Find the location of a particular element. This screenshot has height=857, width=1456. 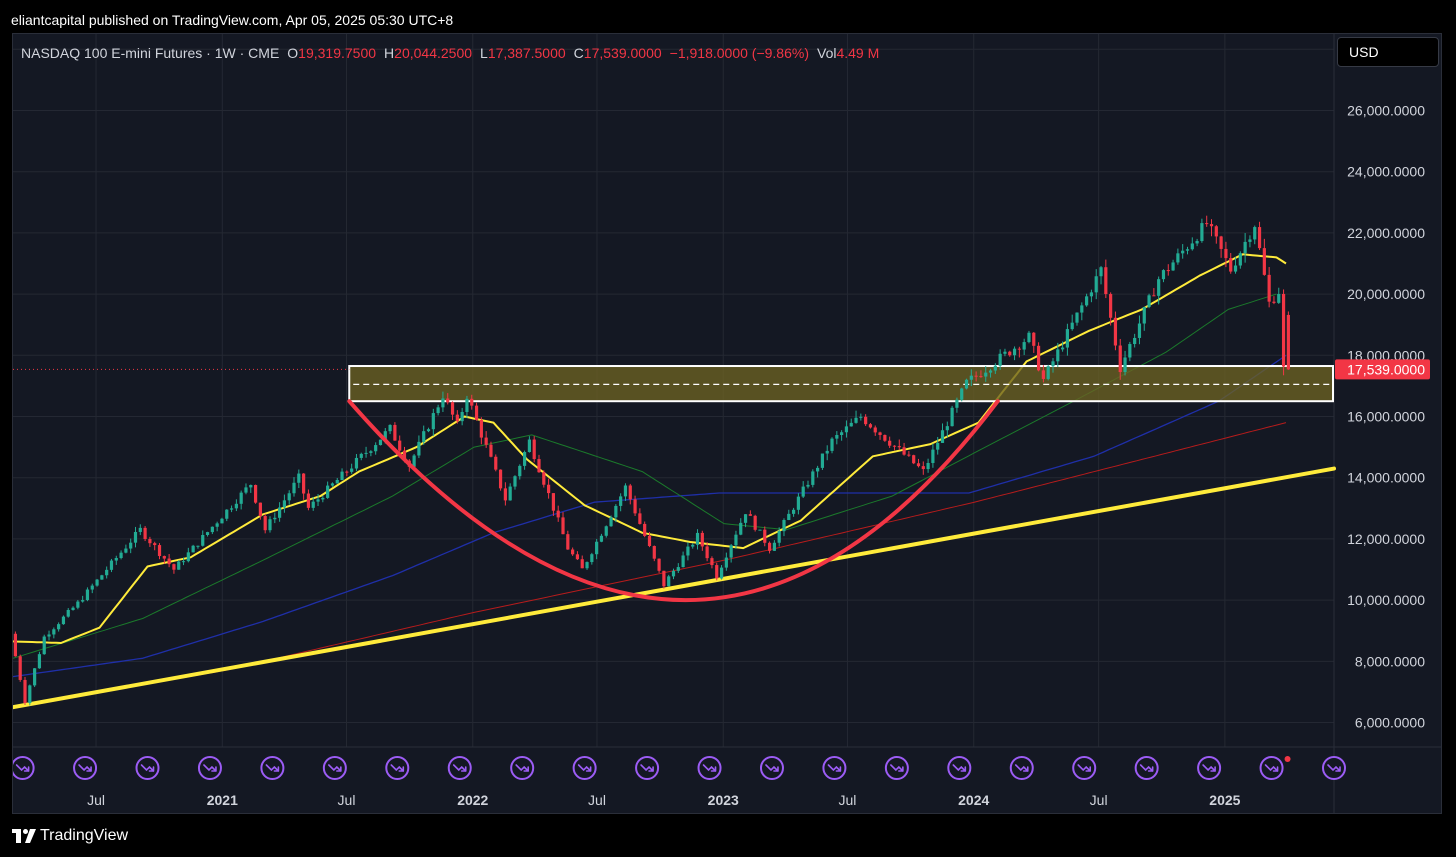

high-label: H is located at coordinates (389, 53).